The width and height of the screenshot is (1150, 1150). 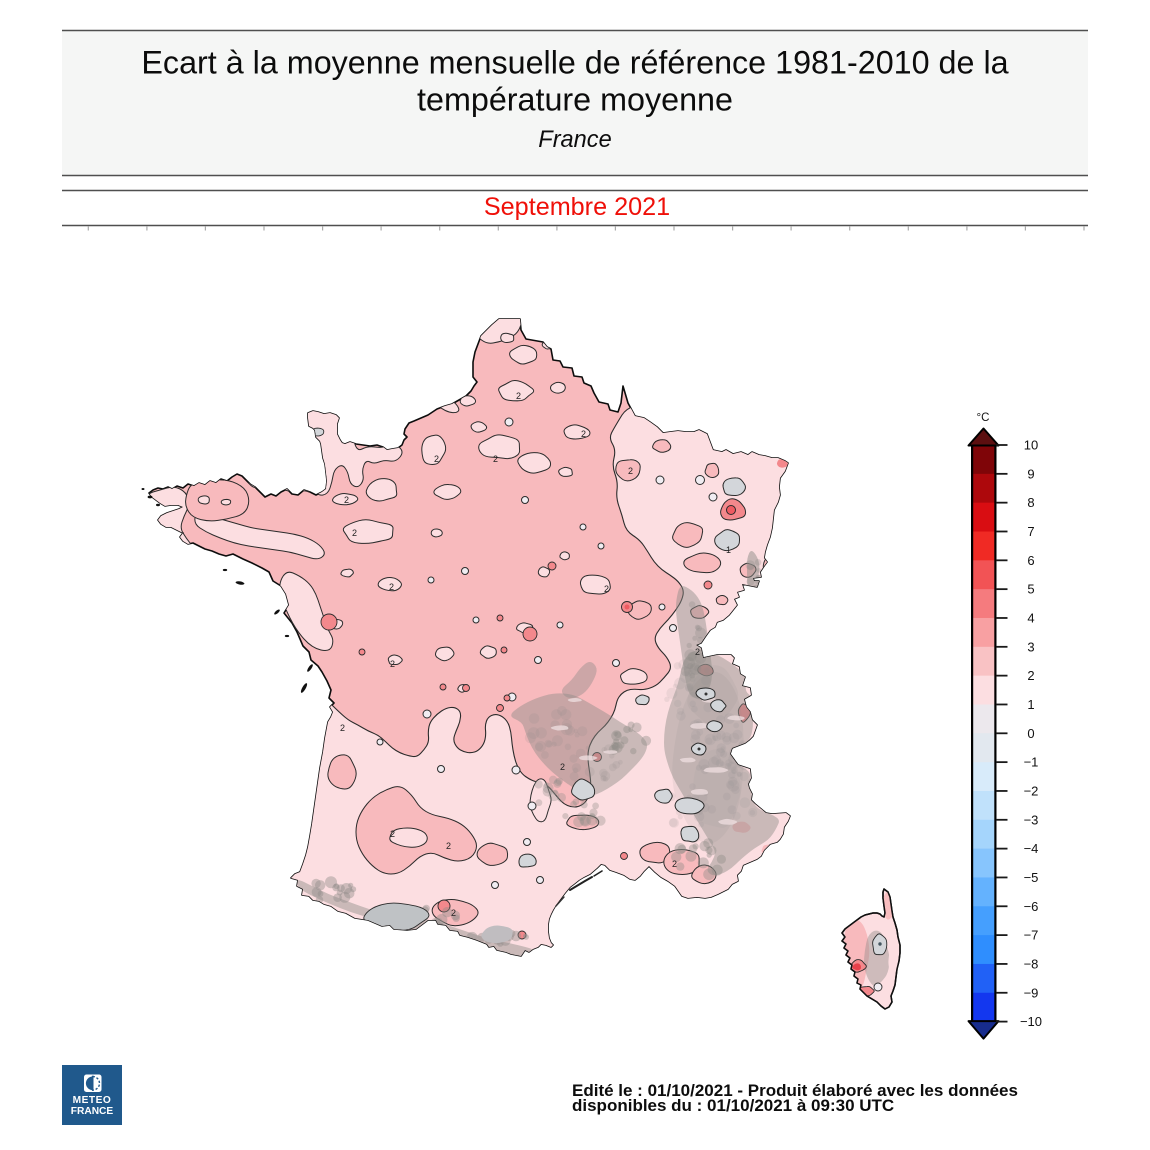 What do you see at coordinates (1031, 992) in the screenshot?
I see `svg-text: −9` at bounding box center [1031, 992].